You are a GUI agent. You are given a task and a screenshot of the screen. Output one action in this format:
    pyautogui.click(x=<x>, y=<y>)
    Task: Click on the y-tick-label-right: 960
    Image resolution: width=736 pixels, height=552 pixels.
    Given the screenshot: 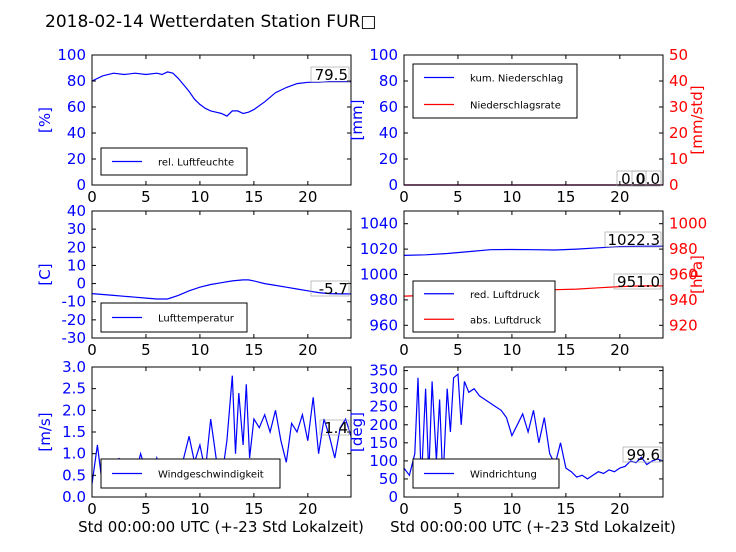 What is the action you would take?
    pyautogui.click(x=683, y=275)
    